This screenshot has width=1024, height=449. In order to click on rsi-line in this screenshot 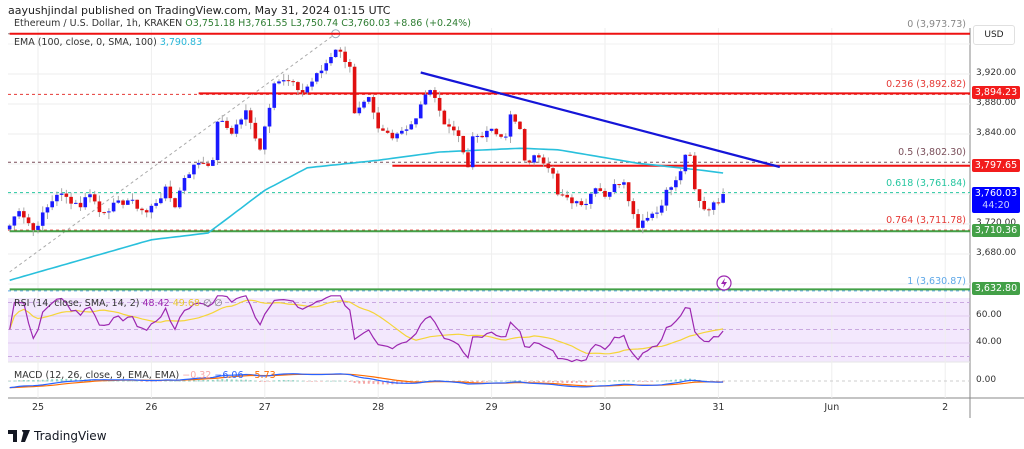, I will do `click(366, 329)`.